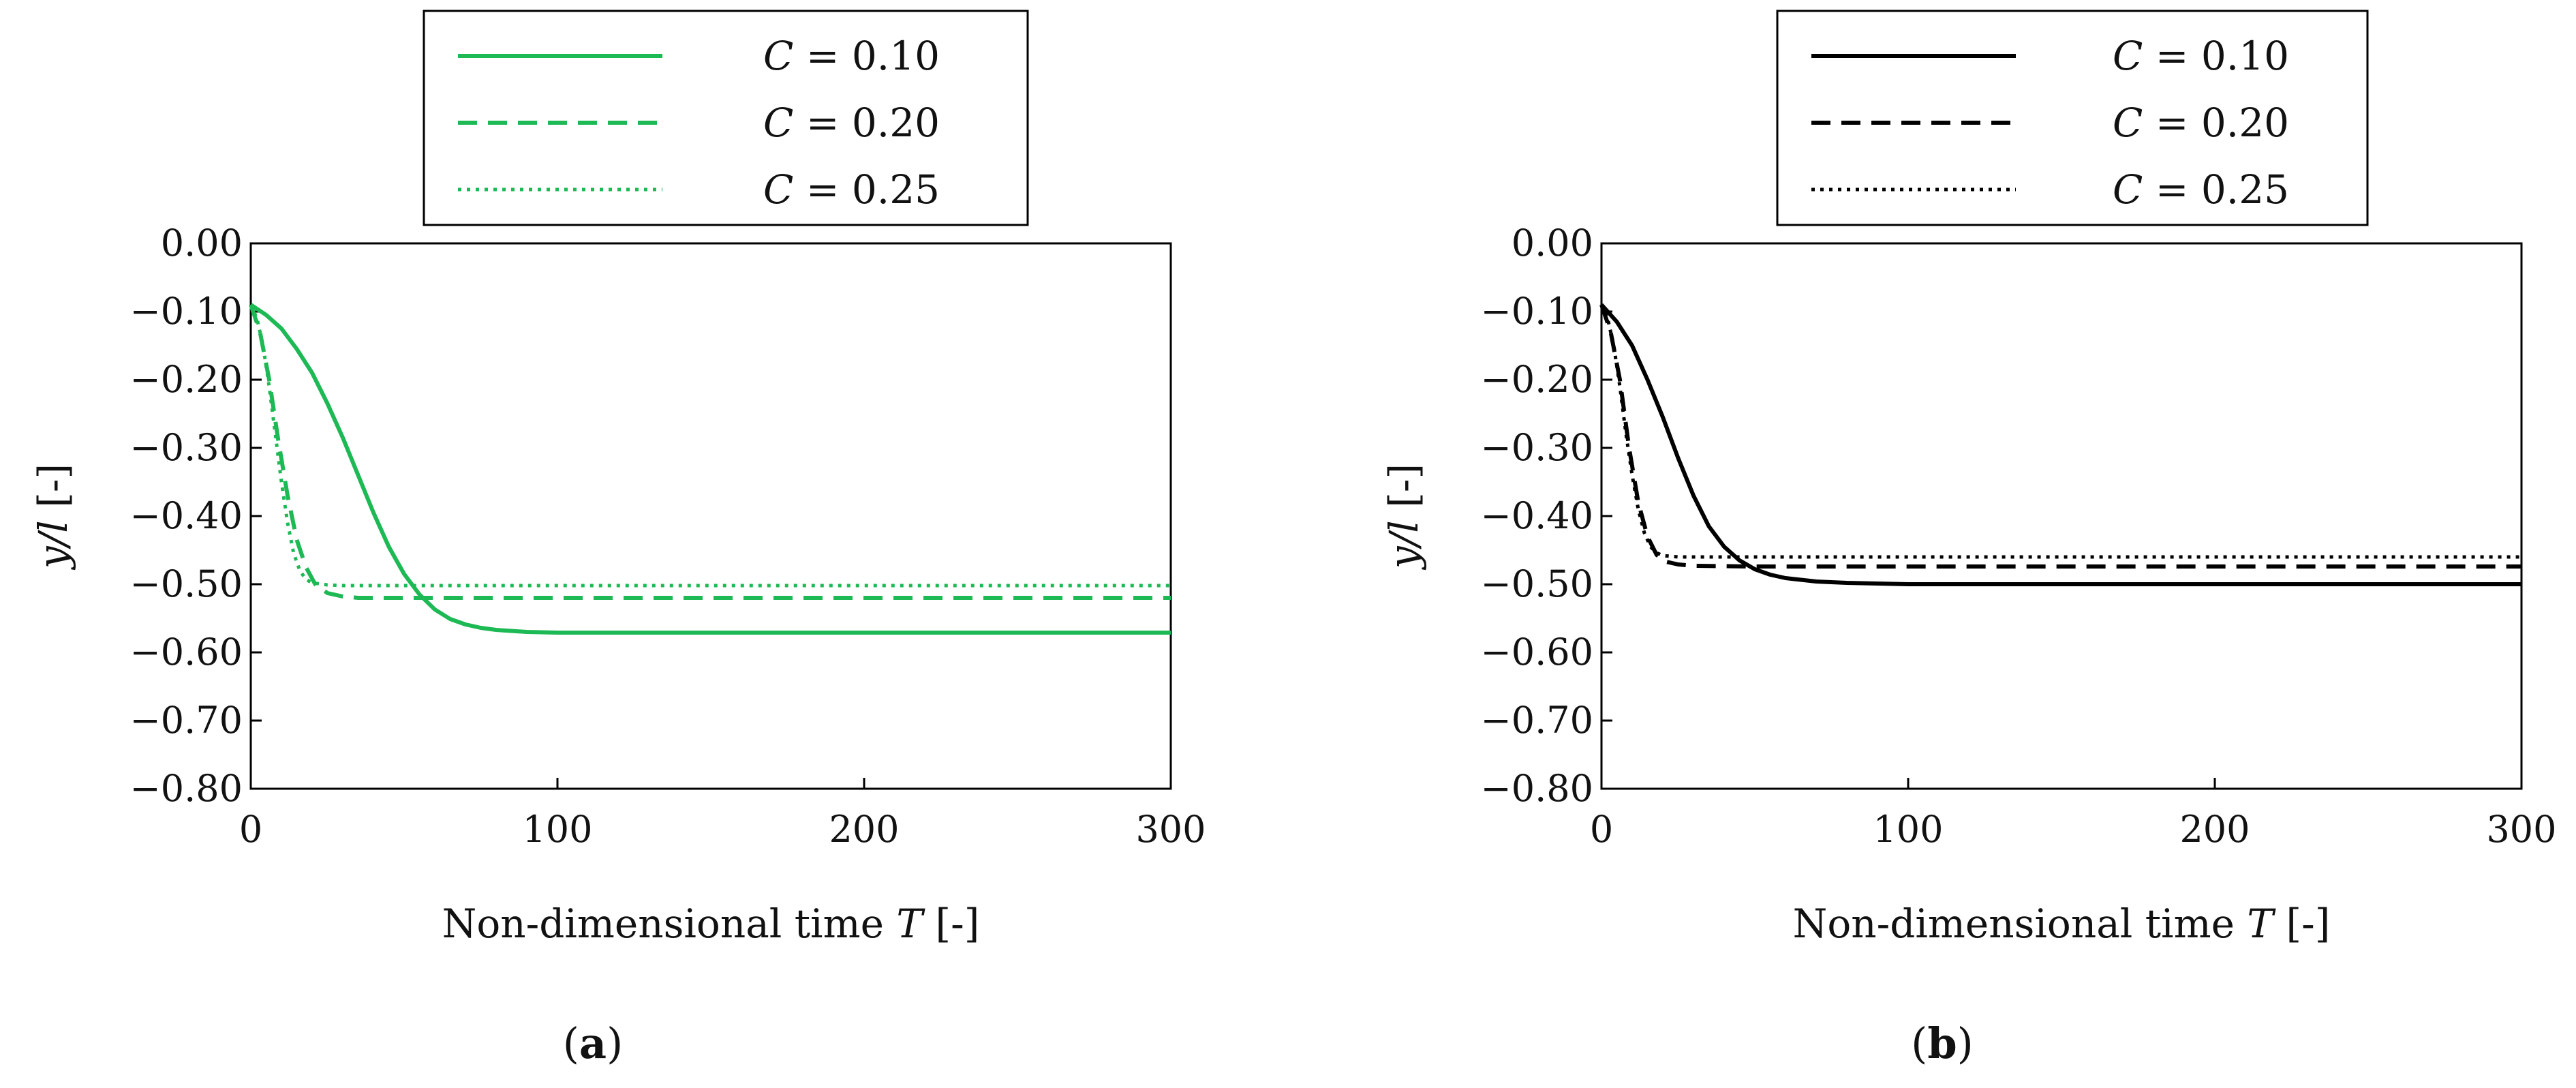 The width and height of the screenshot is (2576, 1088). What do you see at coordinates (910, 924) in the screenshot?
I see `x-axis-var-a: T` at bounding box center [910, 924].